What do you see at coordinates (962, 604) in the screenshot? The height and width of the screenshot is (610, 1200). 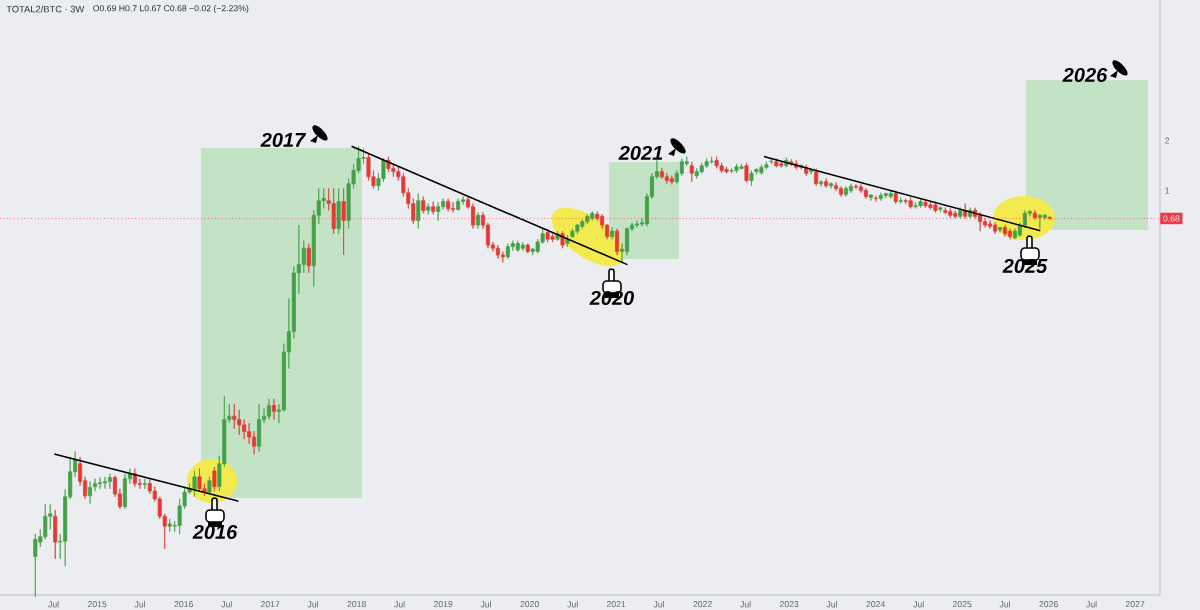 I see `x-tick-label: 2025` at bounding box center [962, 604].